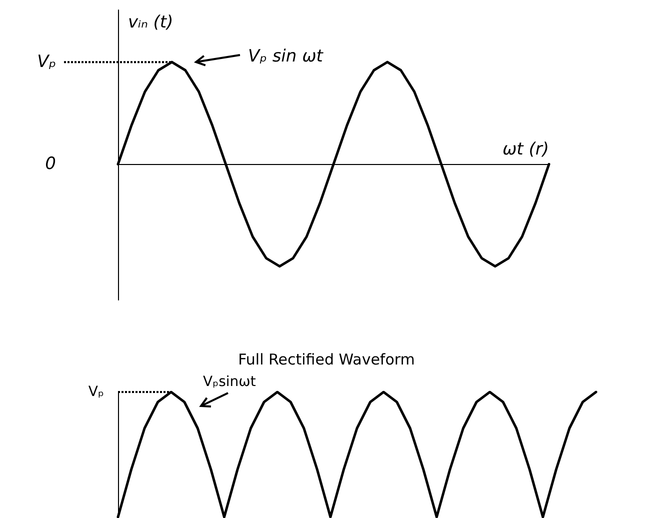 This screenshot has height=518, width=653. Describe the element at coordinates (151, 22) in the screenshot. I see `y-axis-title: vᵢₙ (t)` at that location.